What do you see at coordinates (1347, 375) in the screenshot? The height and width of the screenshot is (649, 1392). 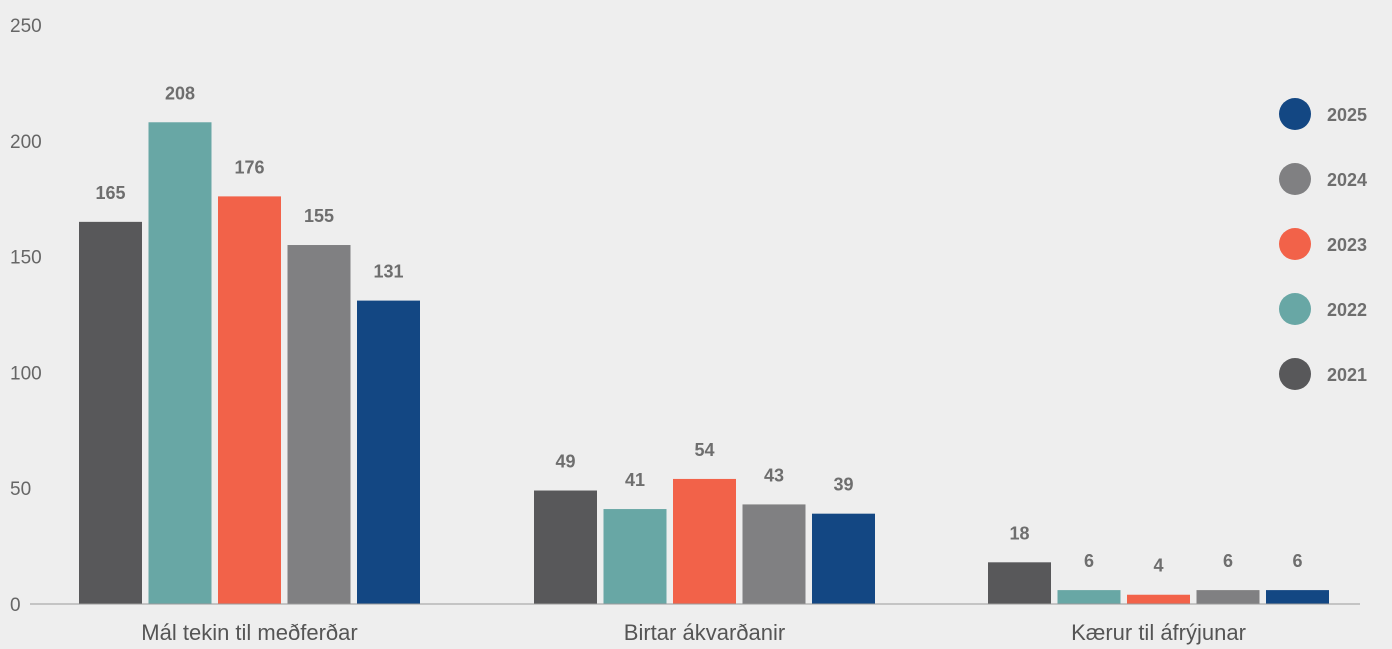 I see `legend-label: 2021` at bounding box center [1347, 375].